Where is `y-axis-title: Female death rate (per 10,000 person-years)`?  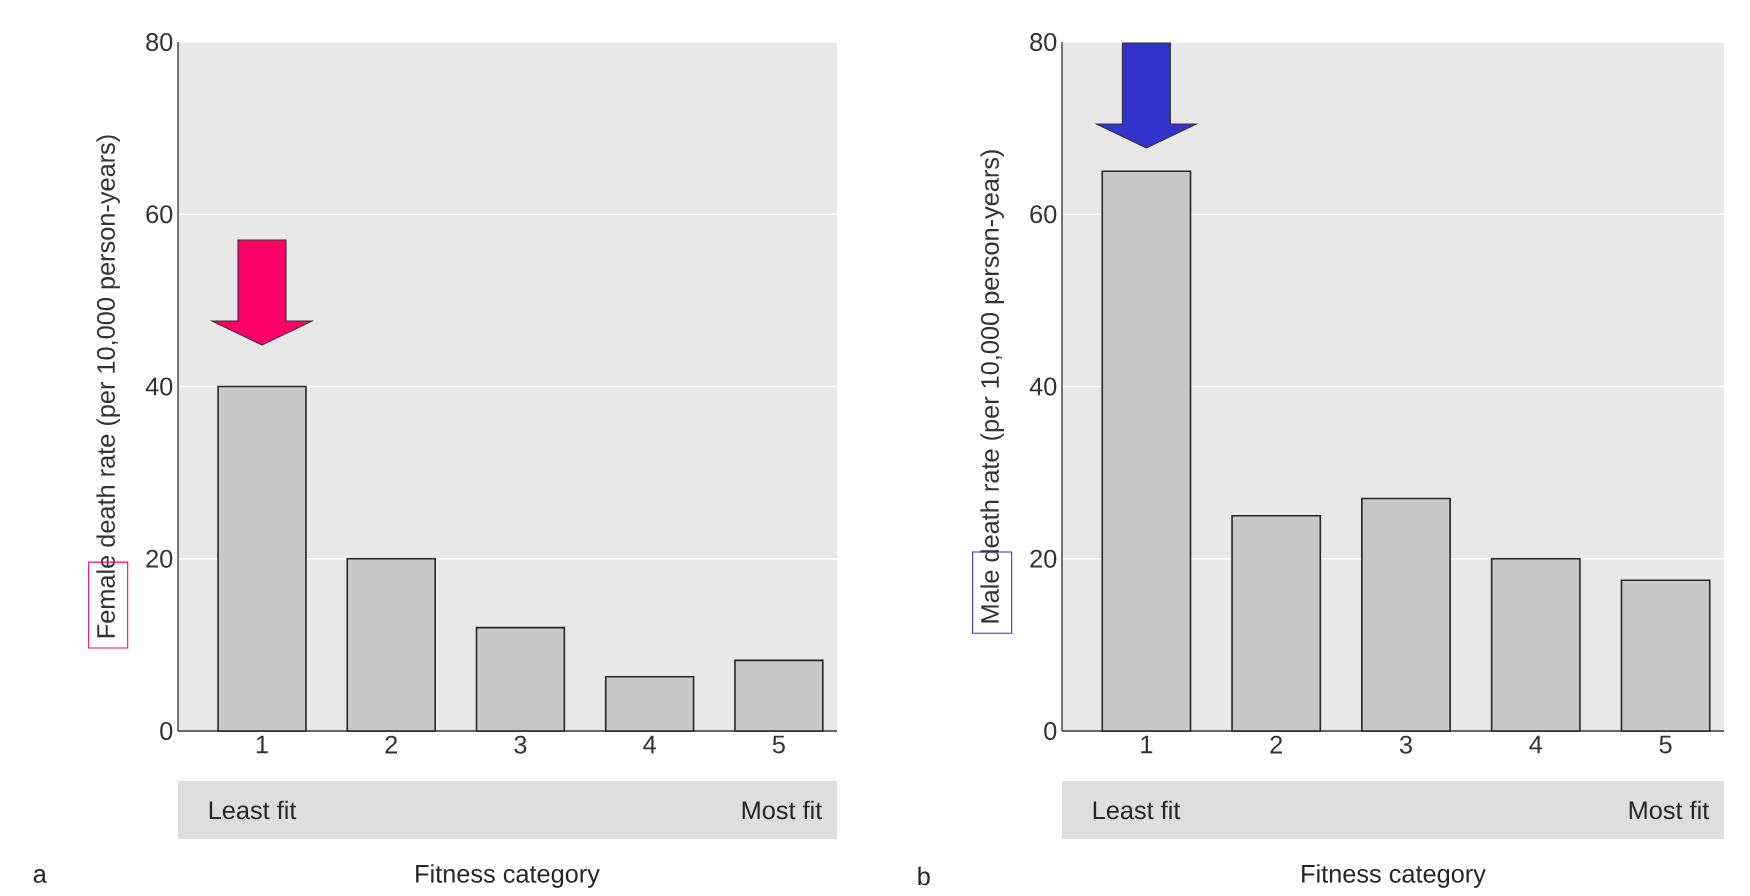
y-axis-title: Female death rate (per 10,000 person-years) is located at coordinates (108, 386).